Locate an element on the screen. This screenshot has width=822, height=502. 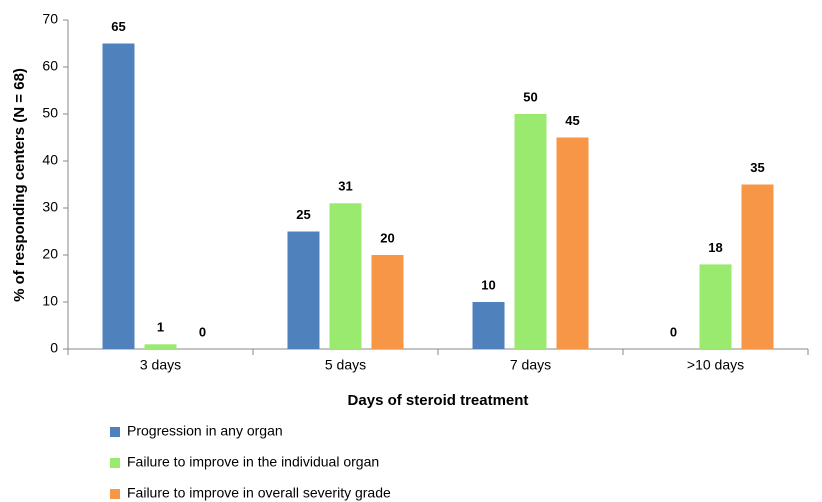
y-tick-label: 10 is located at coordinates (50, 301).